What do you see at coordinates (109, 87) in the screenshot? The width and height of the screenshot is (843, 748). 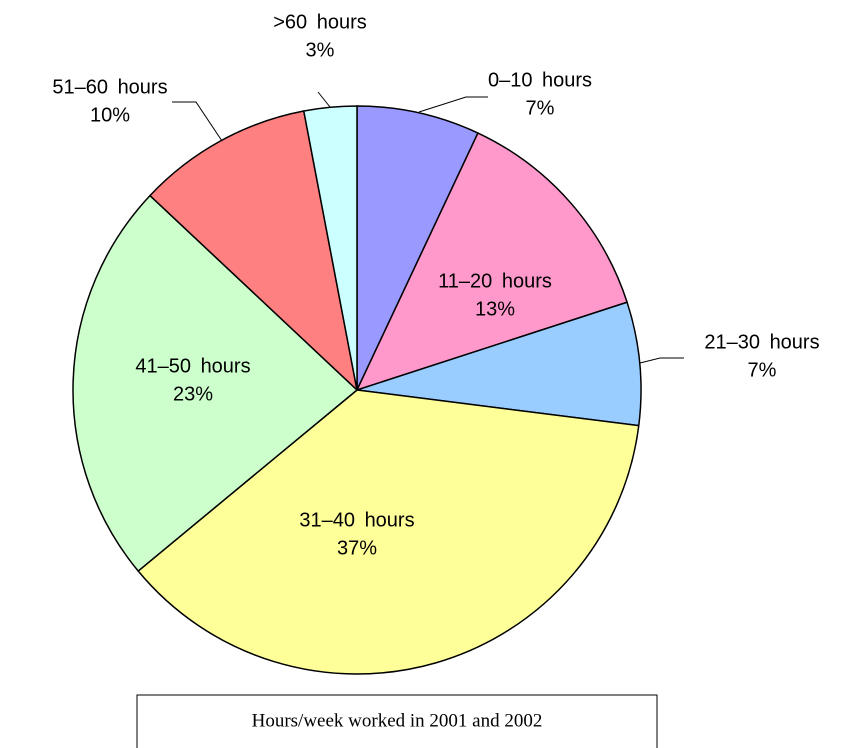 I see `slice-label: 51–60 hours` at bounding box center [109, 87].